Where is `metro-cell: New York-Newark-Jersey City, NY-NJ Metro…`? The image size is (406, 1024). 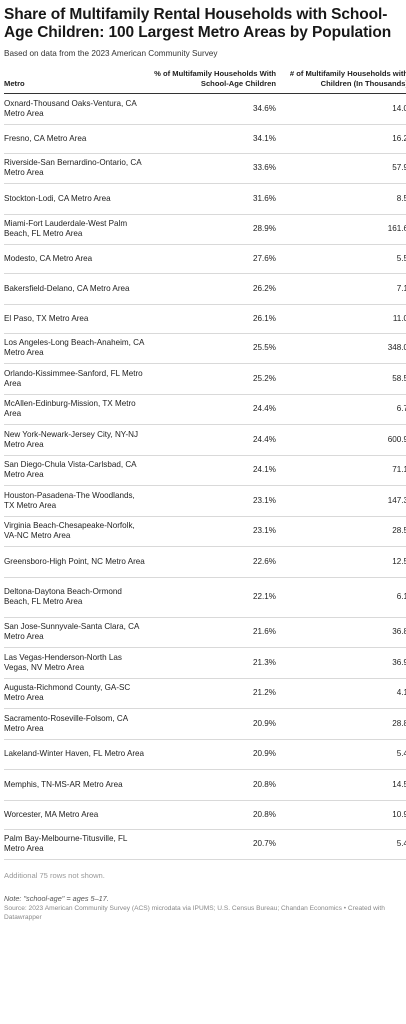 metro-cell: New York-Newark-Jersey City, NY-NJ Metro… is located at coordinates (76, 440).